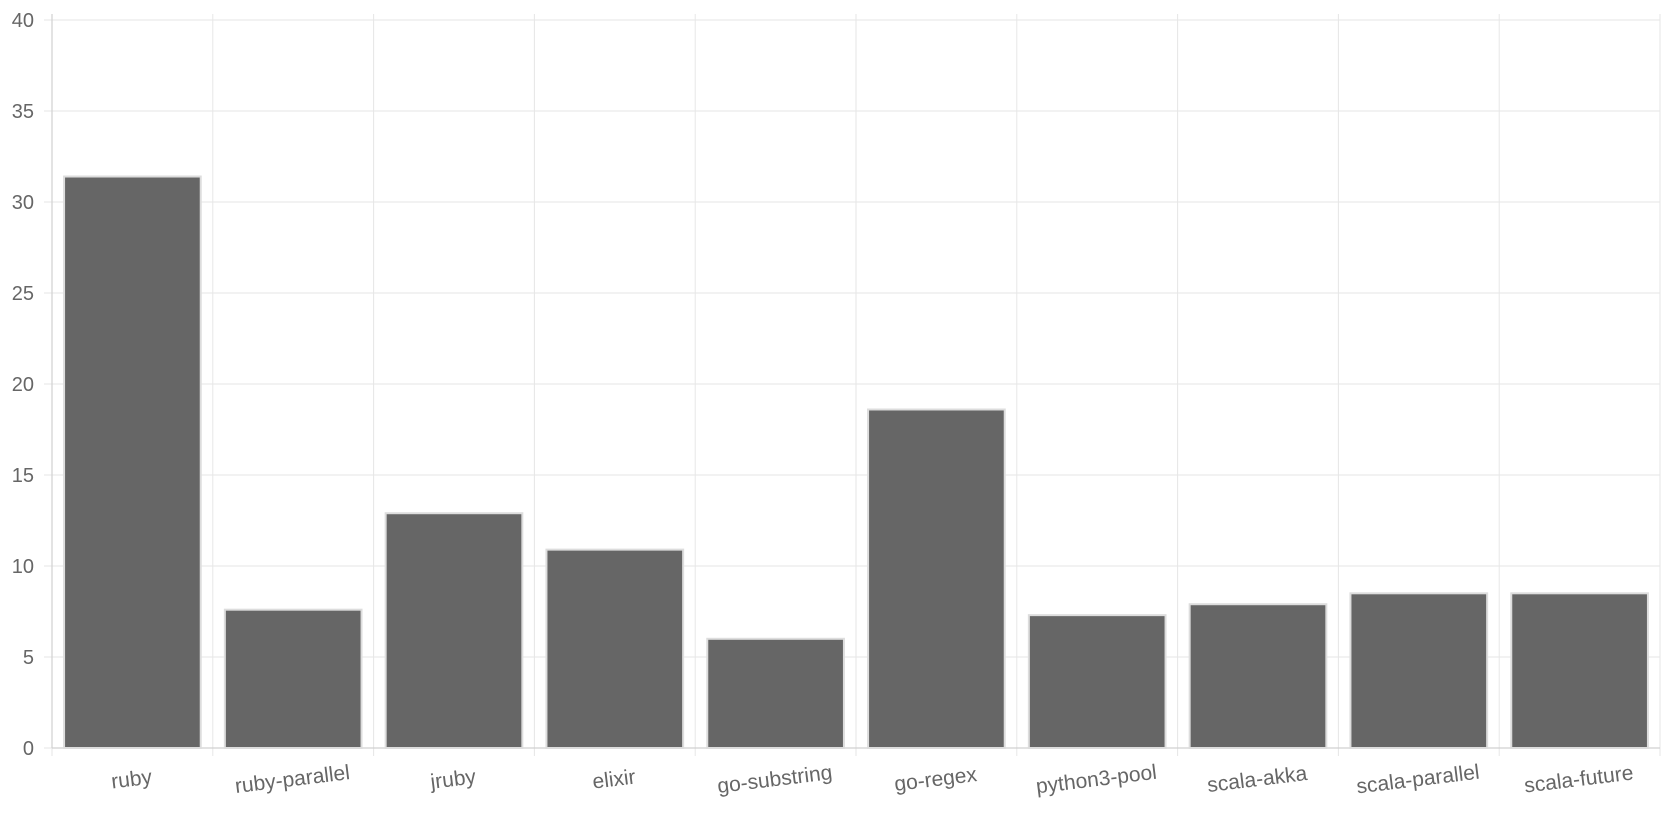 This screenshot has width=1666, height=814. What do you see at coordinates (454, 630) in the screenshot?
I see `bar-jruby` at bounding box center [454, 630].